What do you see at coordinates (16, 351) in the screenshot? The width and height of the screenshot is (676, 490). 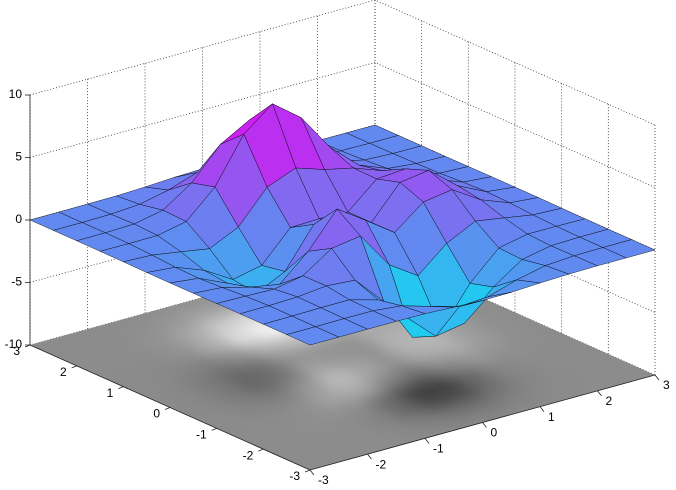 I see `y-tick-label: 3` at bounding box center [16, 351].